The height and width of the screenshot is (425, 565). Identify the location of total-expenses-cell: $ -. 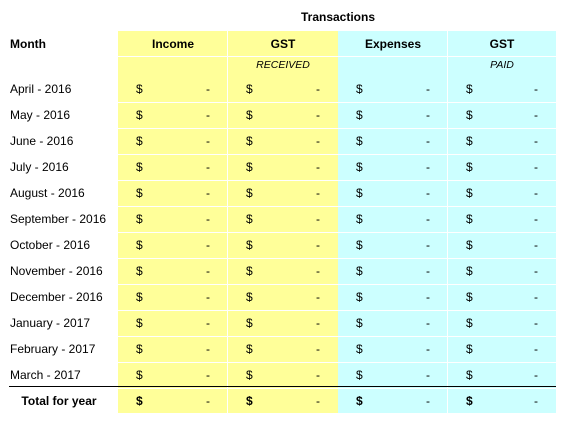
(393, 401).